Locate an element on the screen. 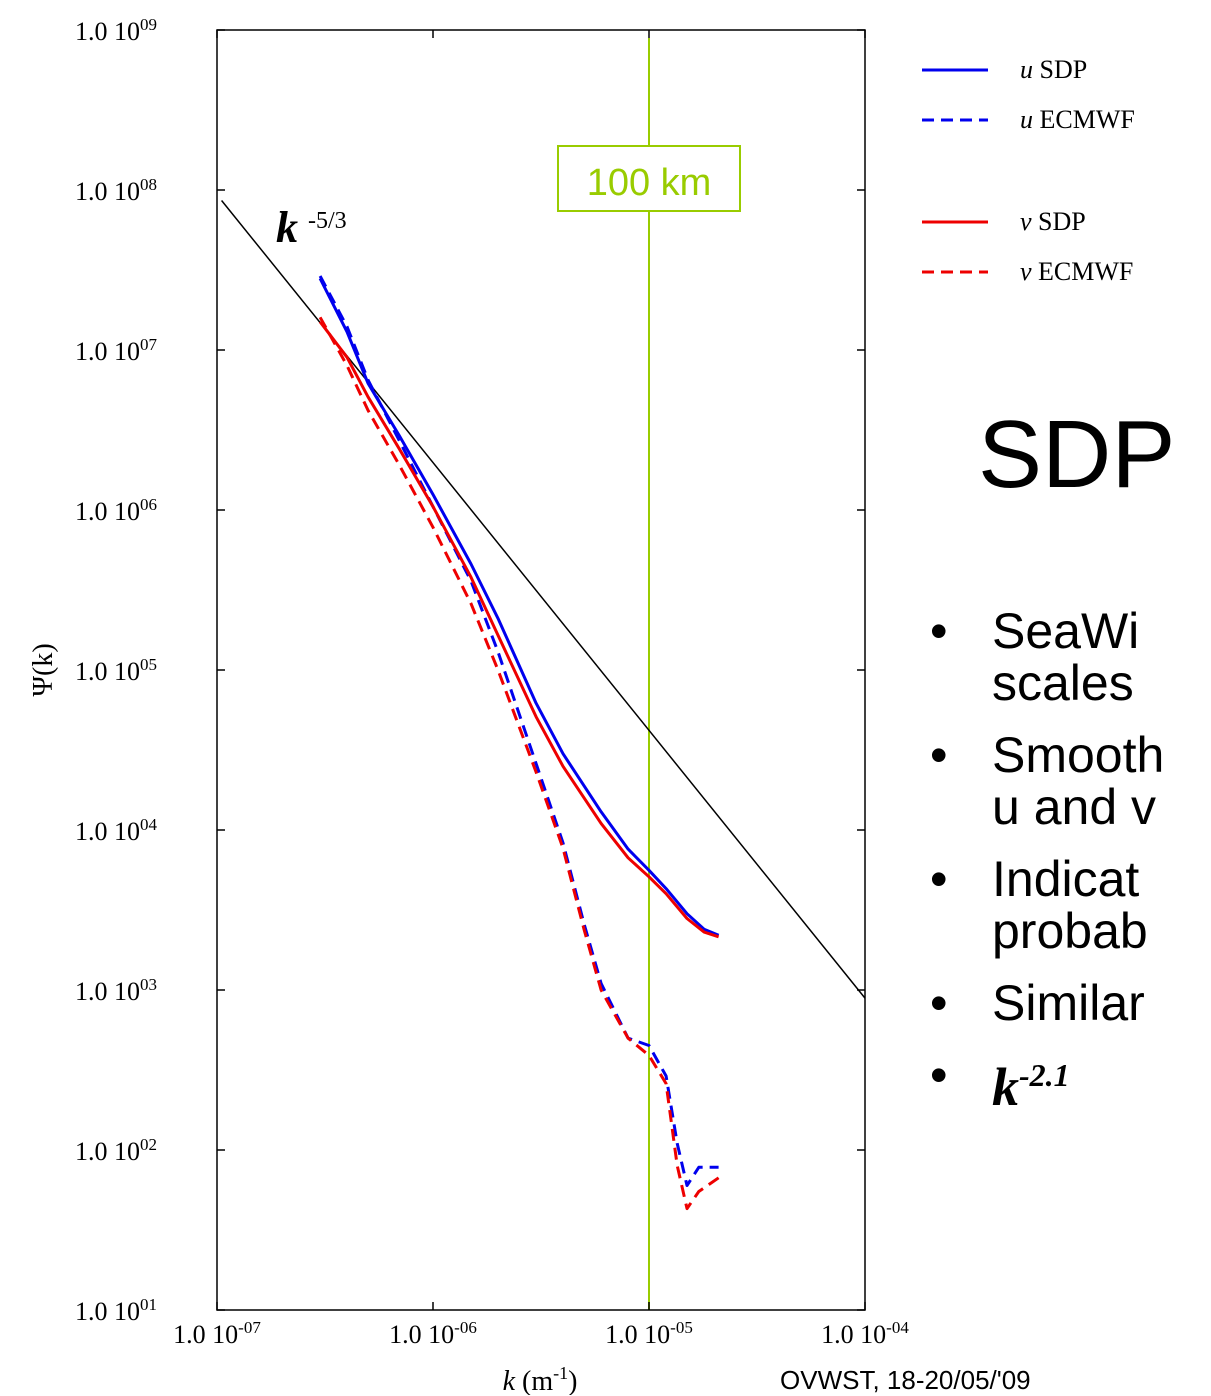  marker-label: 100 km is located at coordinates (649, 183).